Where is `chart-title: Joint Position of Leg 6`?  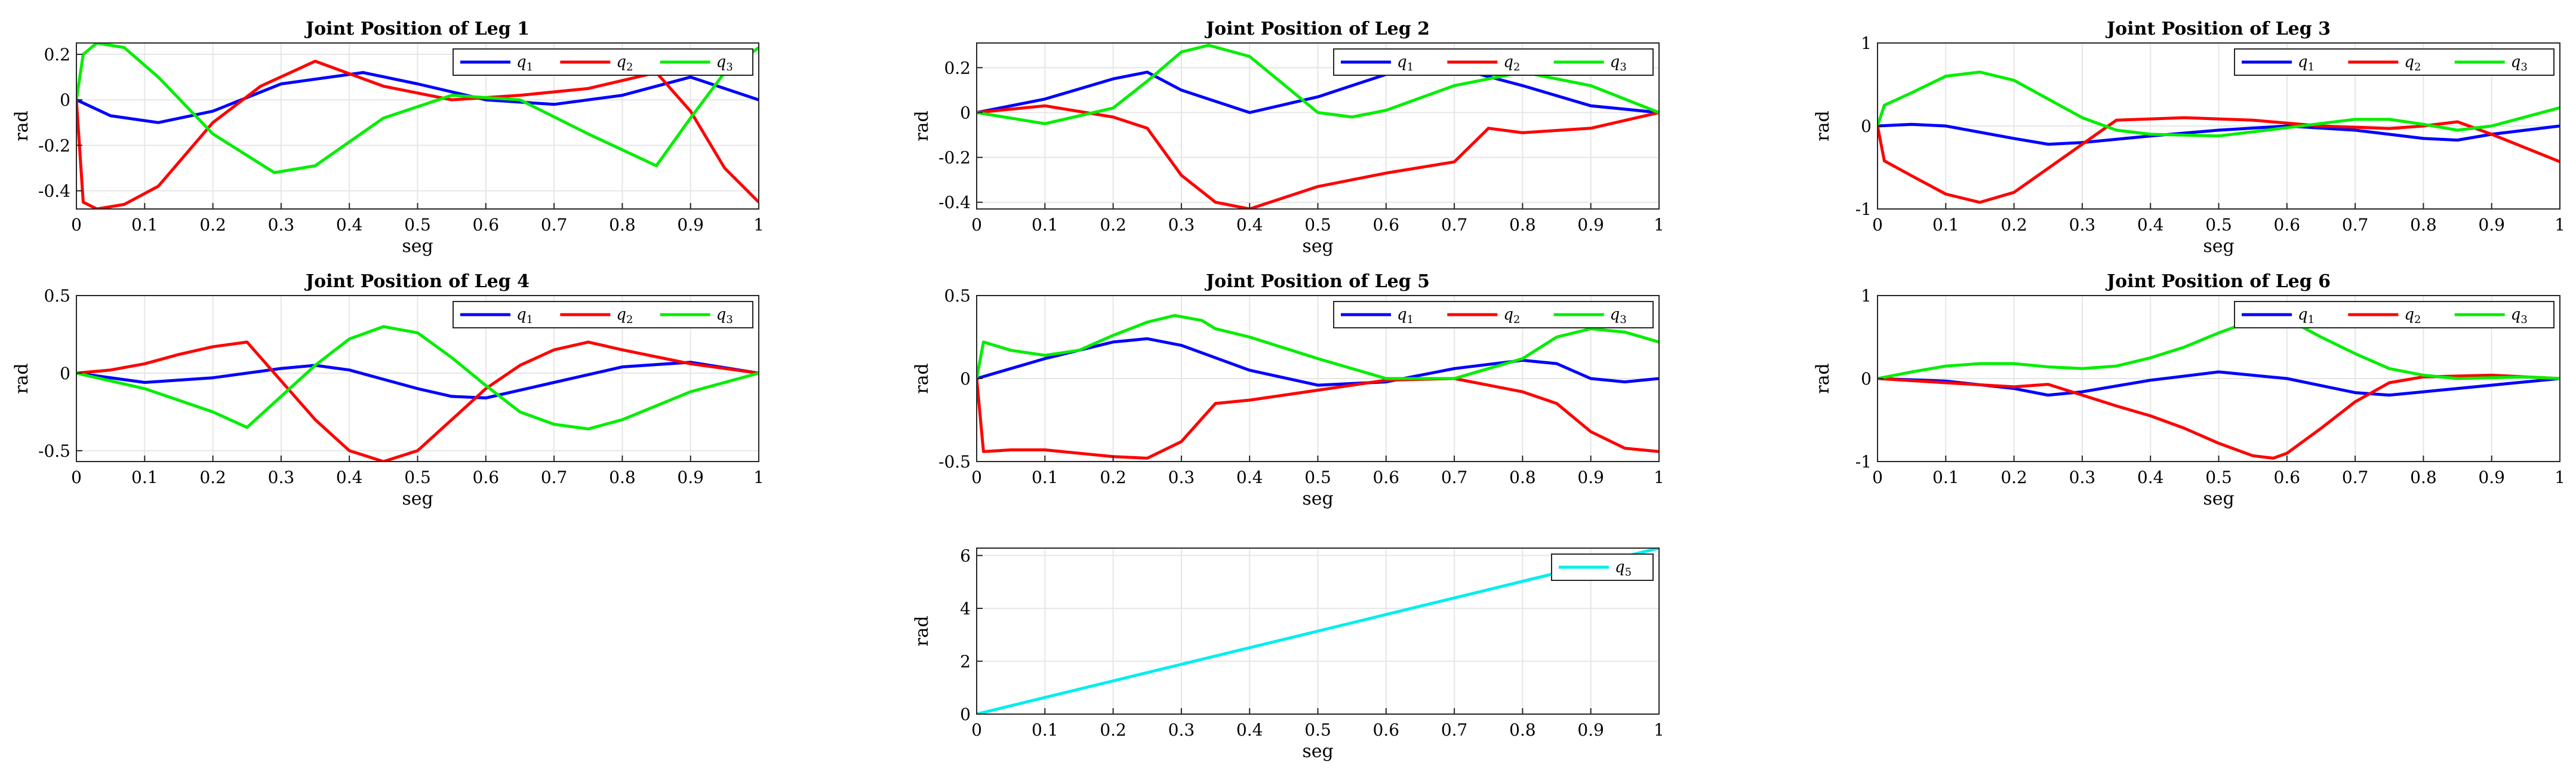 chart-title: Joint Position of Leg 6 is located at coordinates (2218, 281).